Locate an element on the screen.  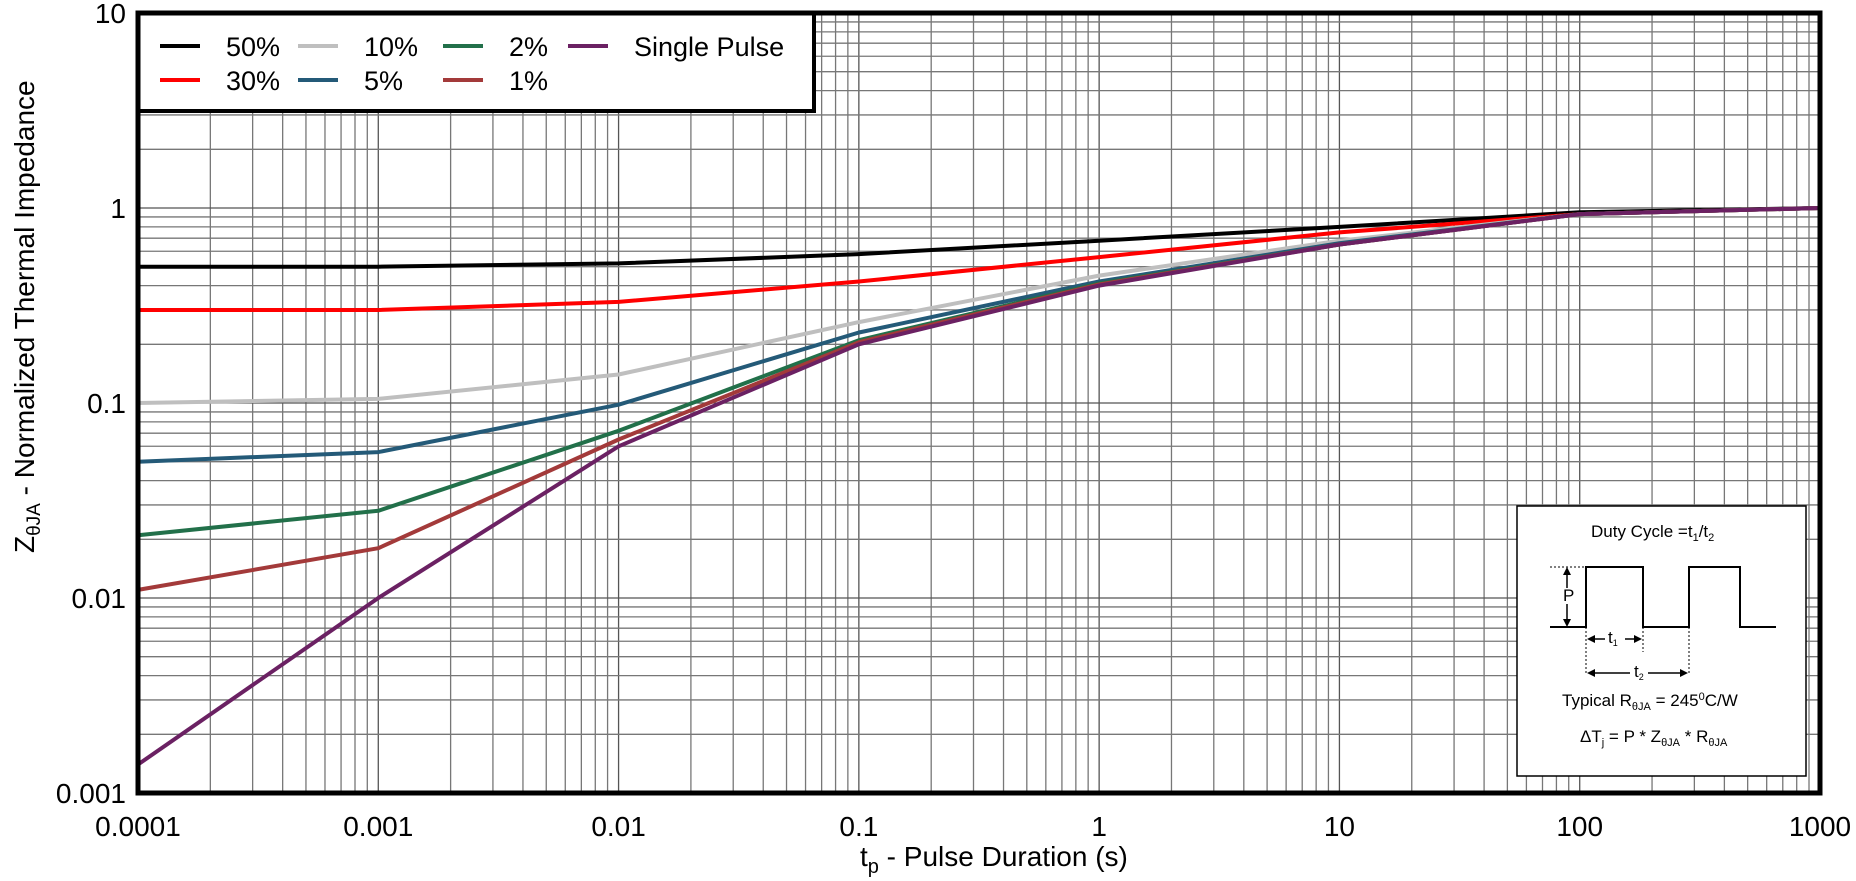
svg-text: 100 is located at coordinates (1579, 826).